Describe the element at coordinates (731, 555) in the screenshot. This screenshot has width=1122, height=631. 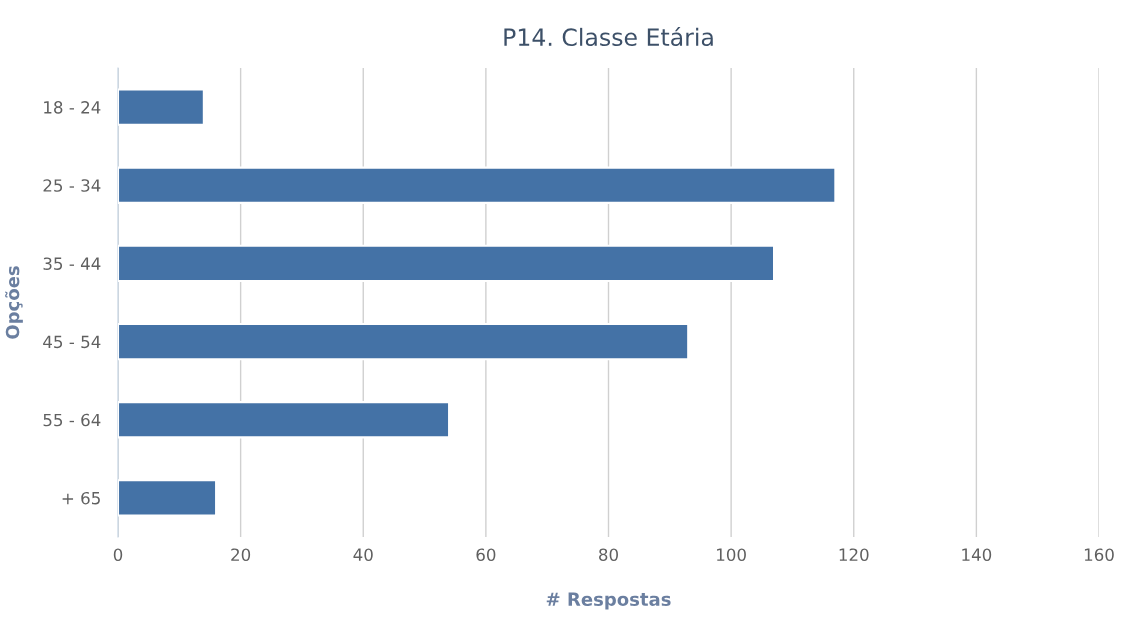
I see `x-tick-label: 100` at that location.